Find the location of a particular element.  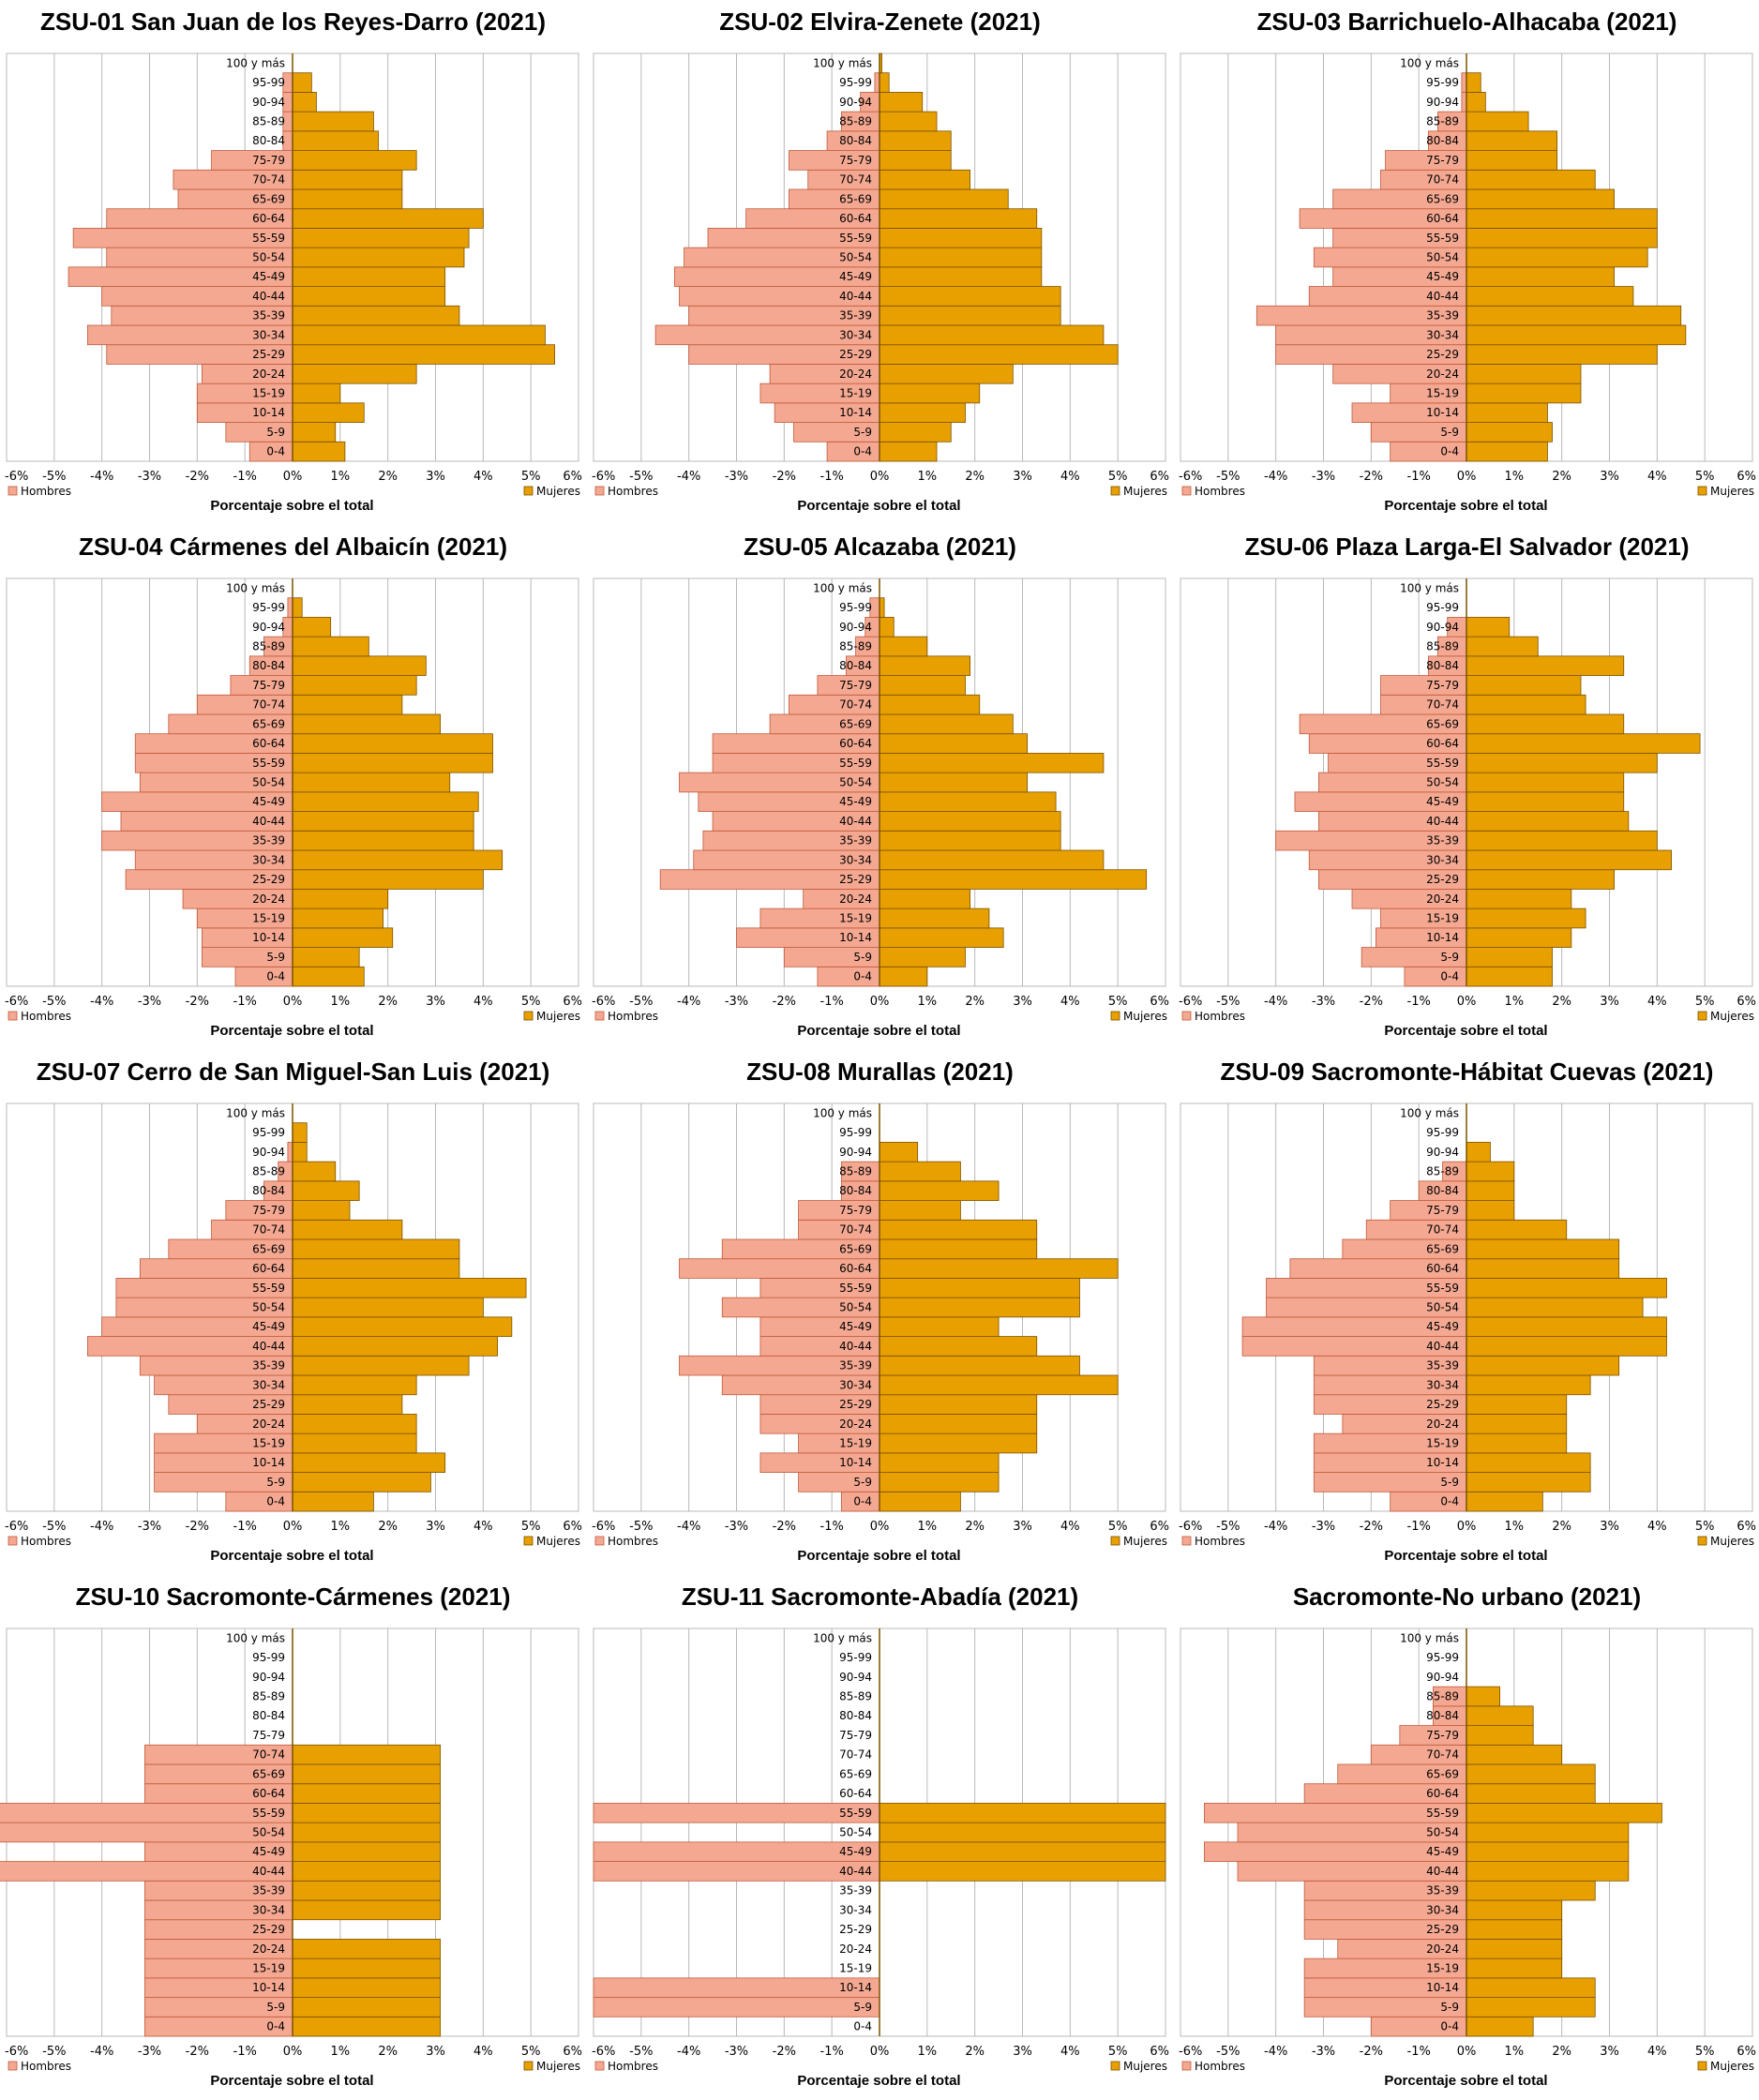

age-label: 25-29 is located at coordinates (1442, 1404).